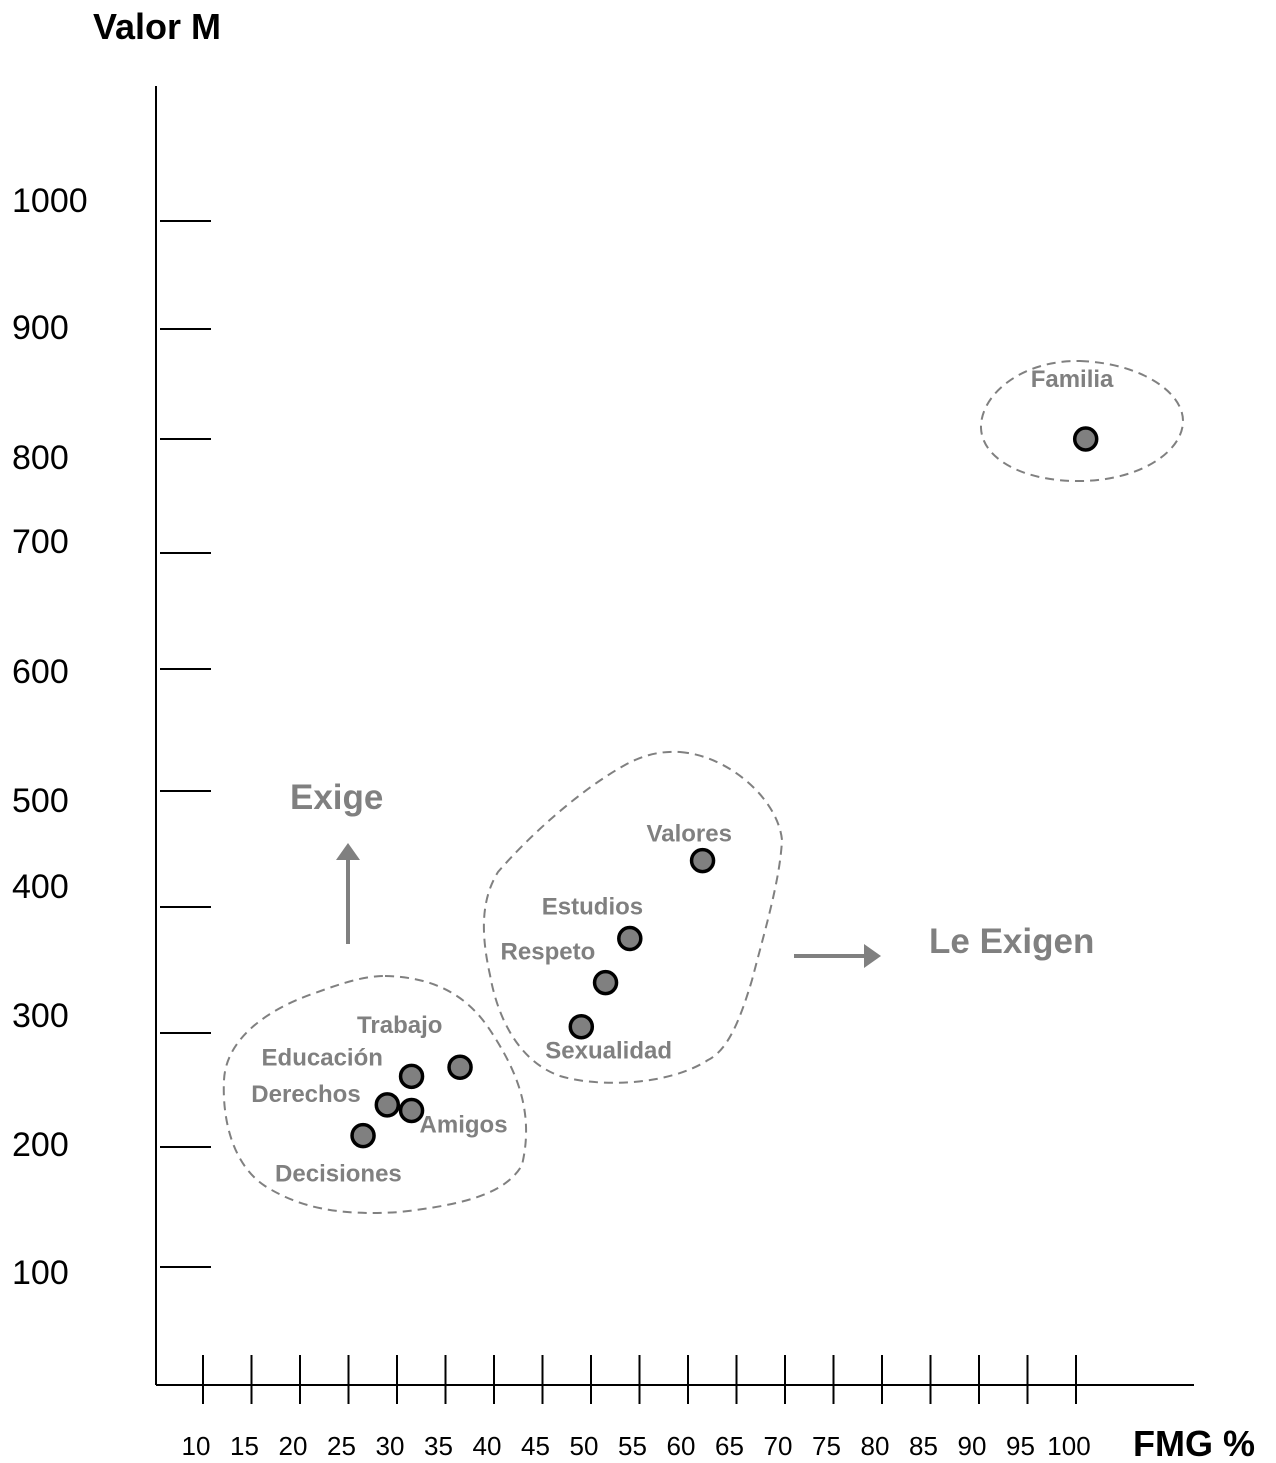 The width and height of the screenshot is (1276, 1463). Describe the element at coordinates (411, 1110) in the screenshot. I see `point-amigos` at that location.